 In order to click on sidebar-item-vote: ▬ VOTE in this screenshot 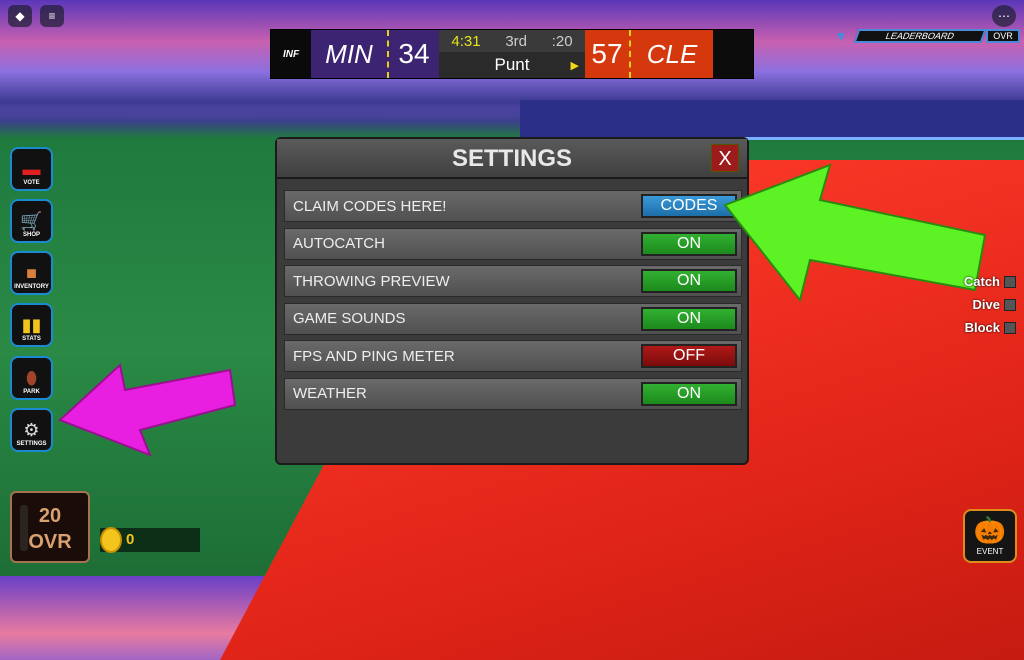, I will do `click(31, 169)`.